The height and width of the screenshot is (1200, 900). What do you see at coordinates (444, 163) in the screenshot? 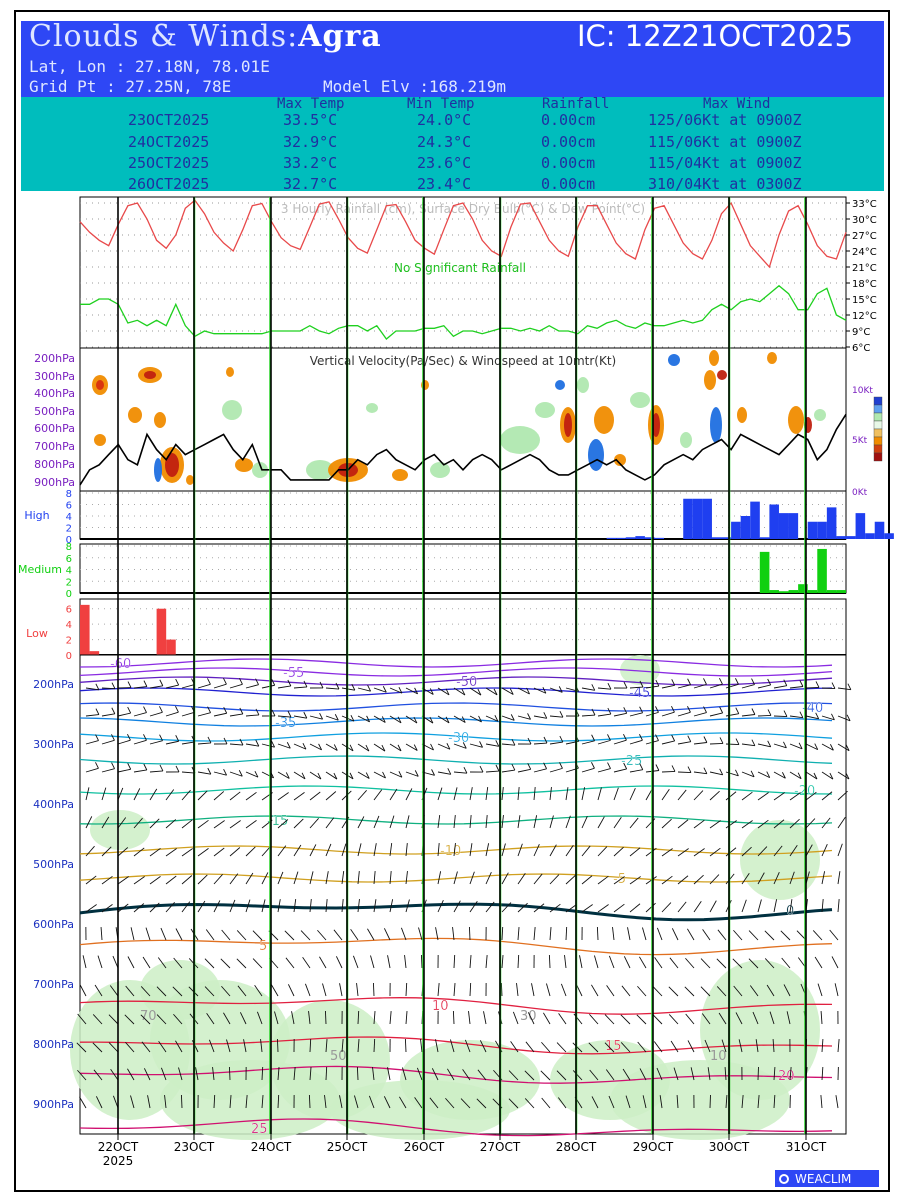
I see `row-min-temp: 23.6°C` at bounding box center [444, 163].